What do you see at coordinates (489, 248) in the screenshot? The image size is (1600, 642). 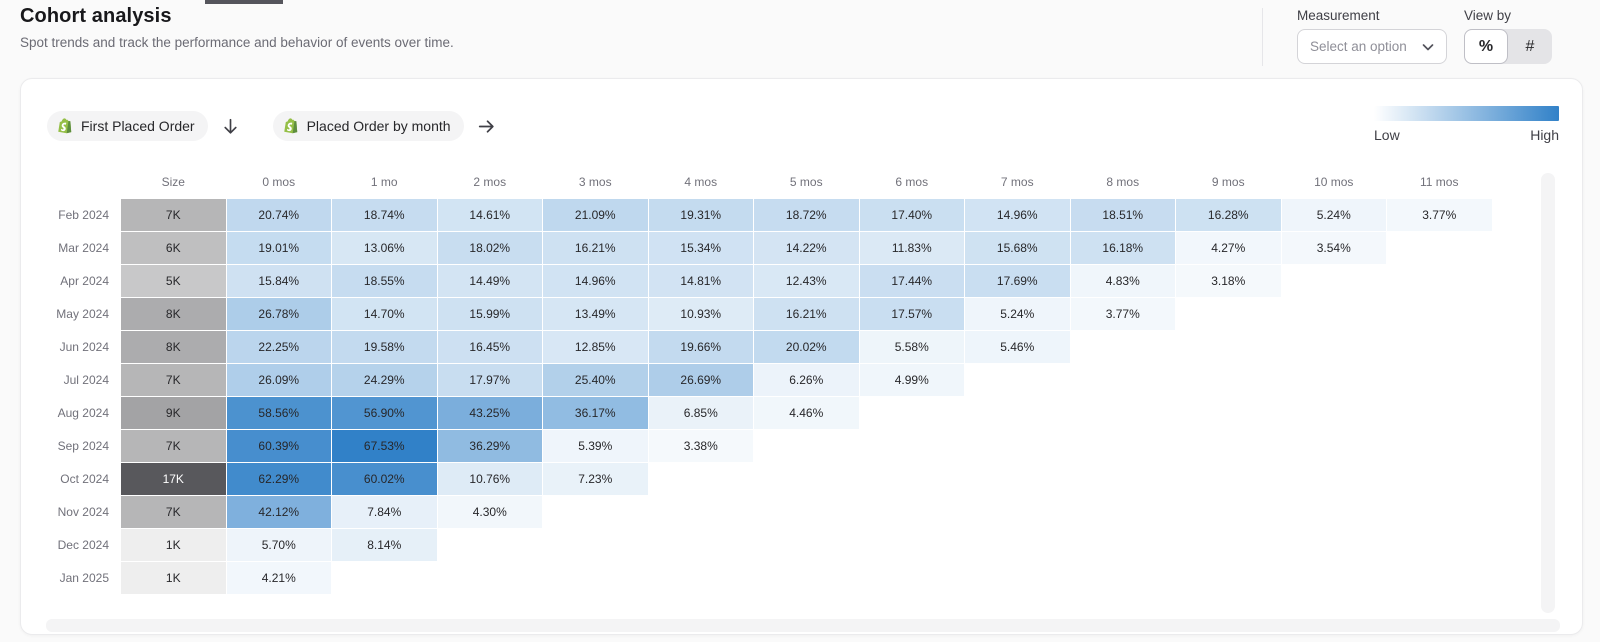 I see `heatmap-cell: 18.02%` at bounding box center [489, 248].